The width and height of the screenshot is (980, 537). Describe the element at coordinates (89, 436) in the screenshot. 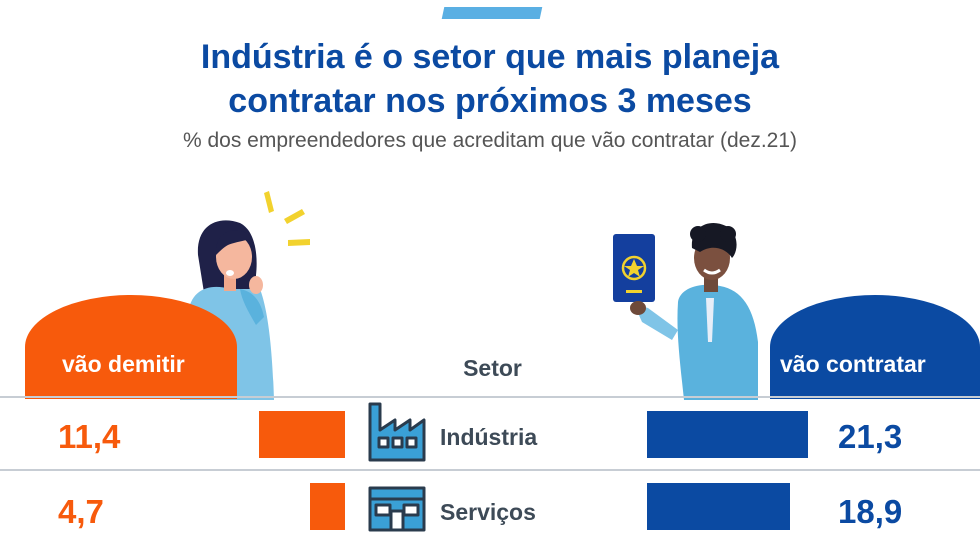

I see `demitir-value-industria: 11,4` at that location.